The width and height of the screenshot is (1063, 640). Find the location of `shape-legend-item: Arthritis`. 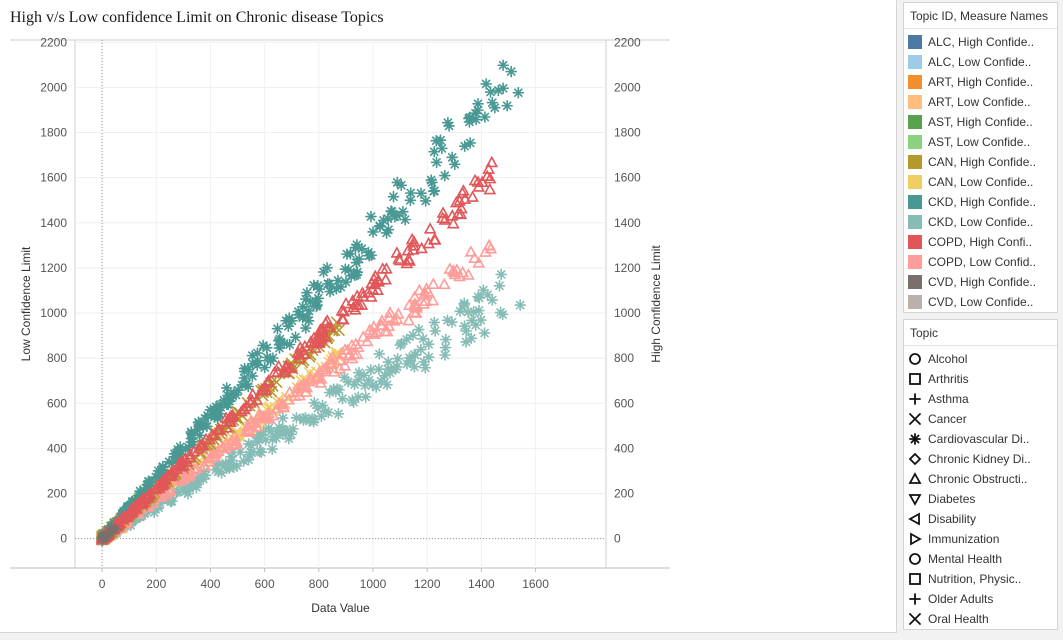

shape-legend-item: Arthritis is located at coordinates (980, 379).